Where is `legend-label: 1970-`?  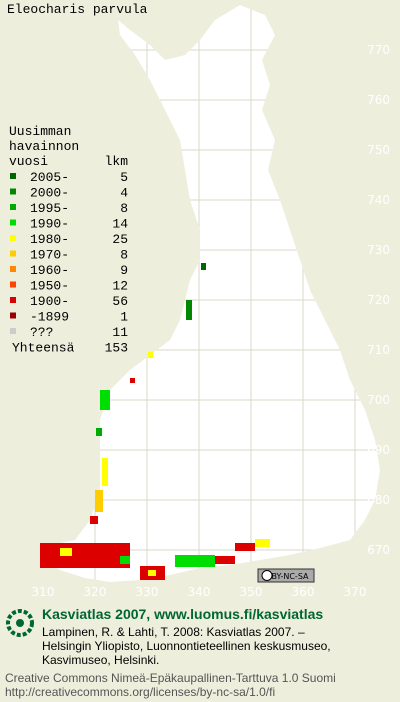 legend-label: 1970- is located at coordinates (49, 255).